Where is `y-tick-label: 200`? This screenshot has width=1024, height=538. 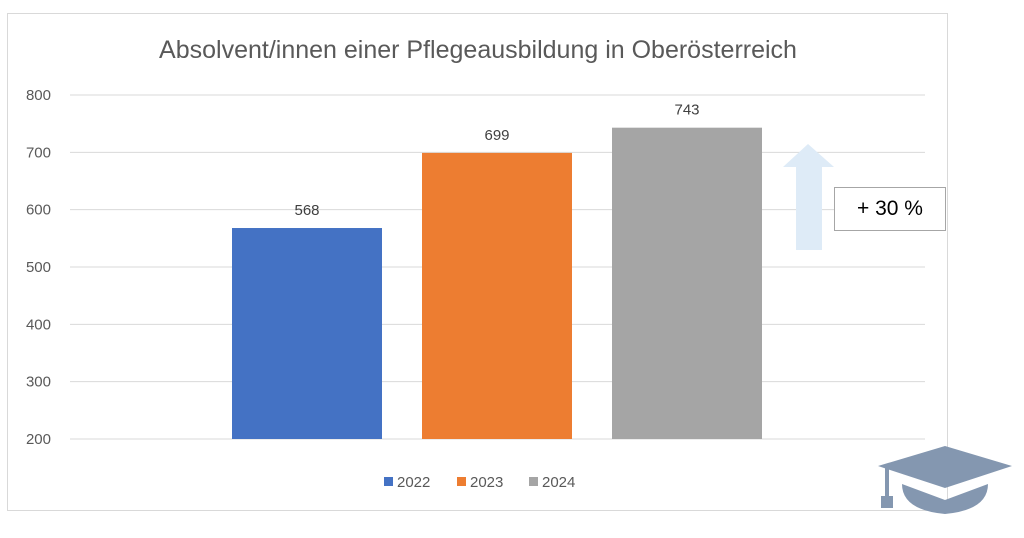
y-tick-label: 200 is located at coordinates (38, 439).